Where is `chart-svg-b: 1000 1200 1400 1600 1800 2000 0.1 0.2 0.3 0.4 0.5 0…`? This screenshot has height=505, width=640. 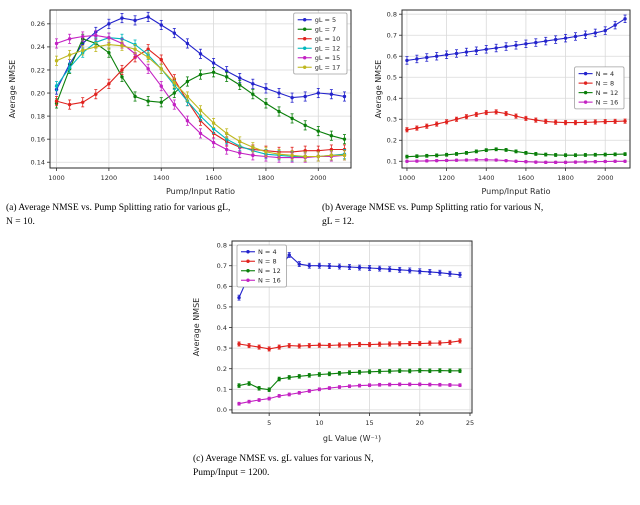
chart-svg-b: 1000 1200 1400 1600 1800 2000 0.1 0.2 0.3 0.4 0.5 0… is located at coordinates (502, 102).